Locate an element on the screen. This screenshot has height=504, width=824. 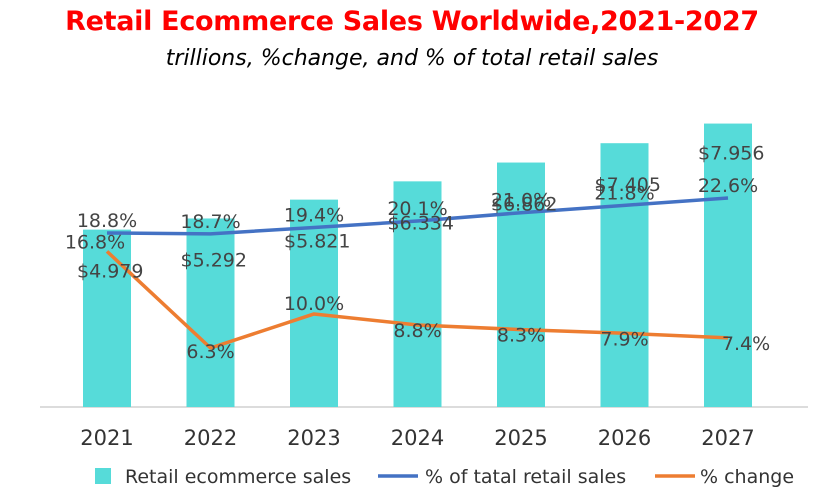
legend-label-change: % change is located at coordinates (747, 477).